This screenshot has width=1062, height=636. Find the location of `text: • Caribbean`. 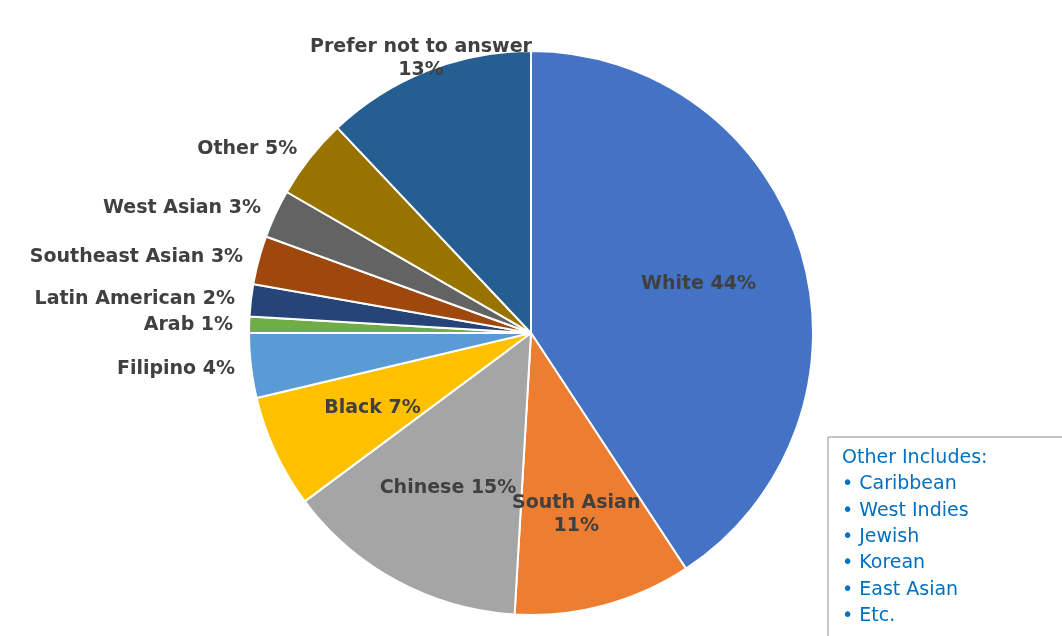

text: • Caribbean is located at coordinates (899, 482).